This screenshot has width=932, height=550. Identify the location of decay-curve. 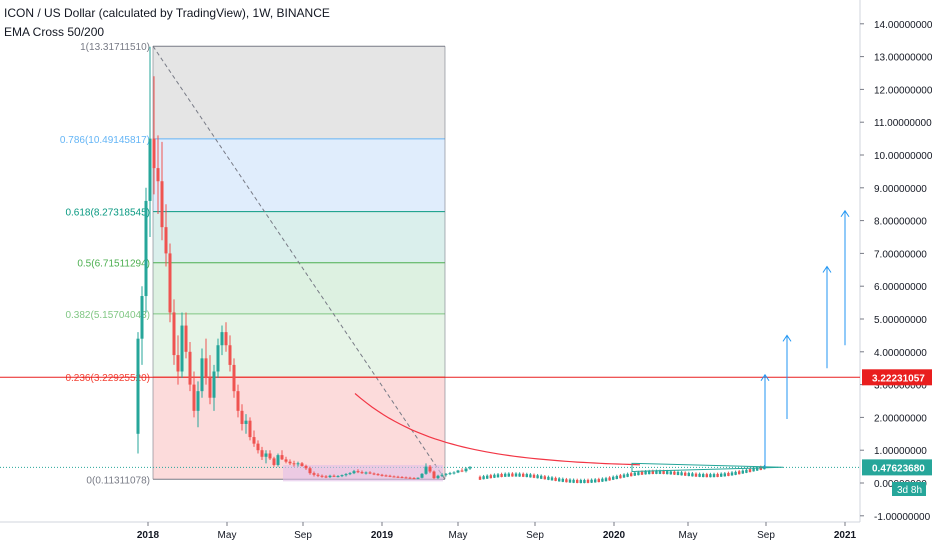
(497, 429).